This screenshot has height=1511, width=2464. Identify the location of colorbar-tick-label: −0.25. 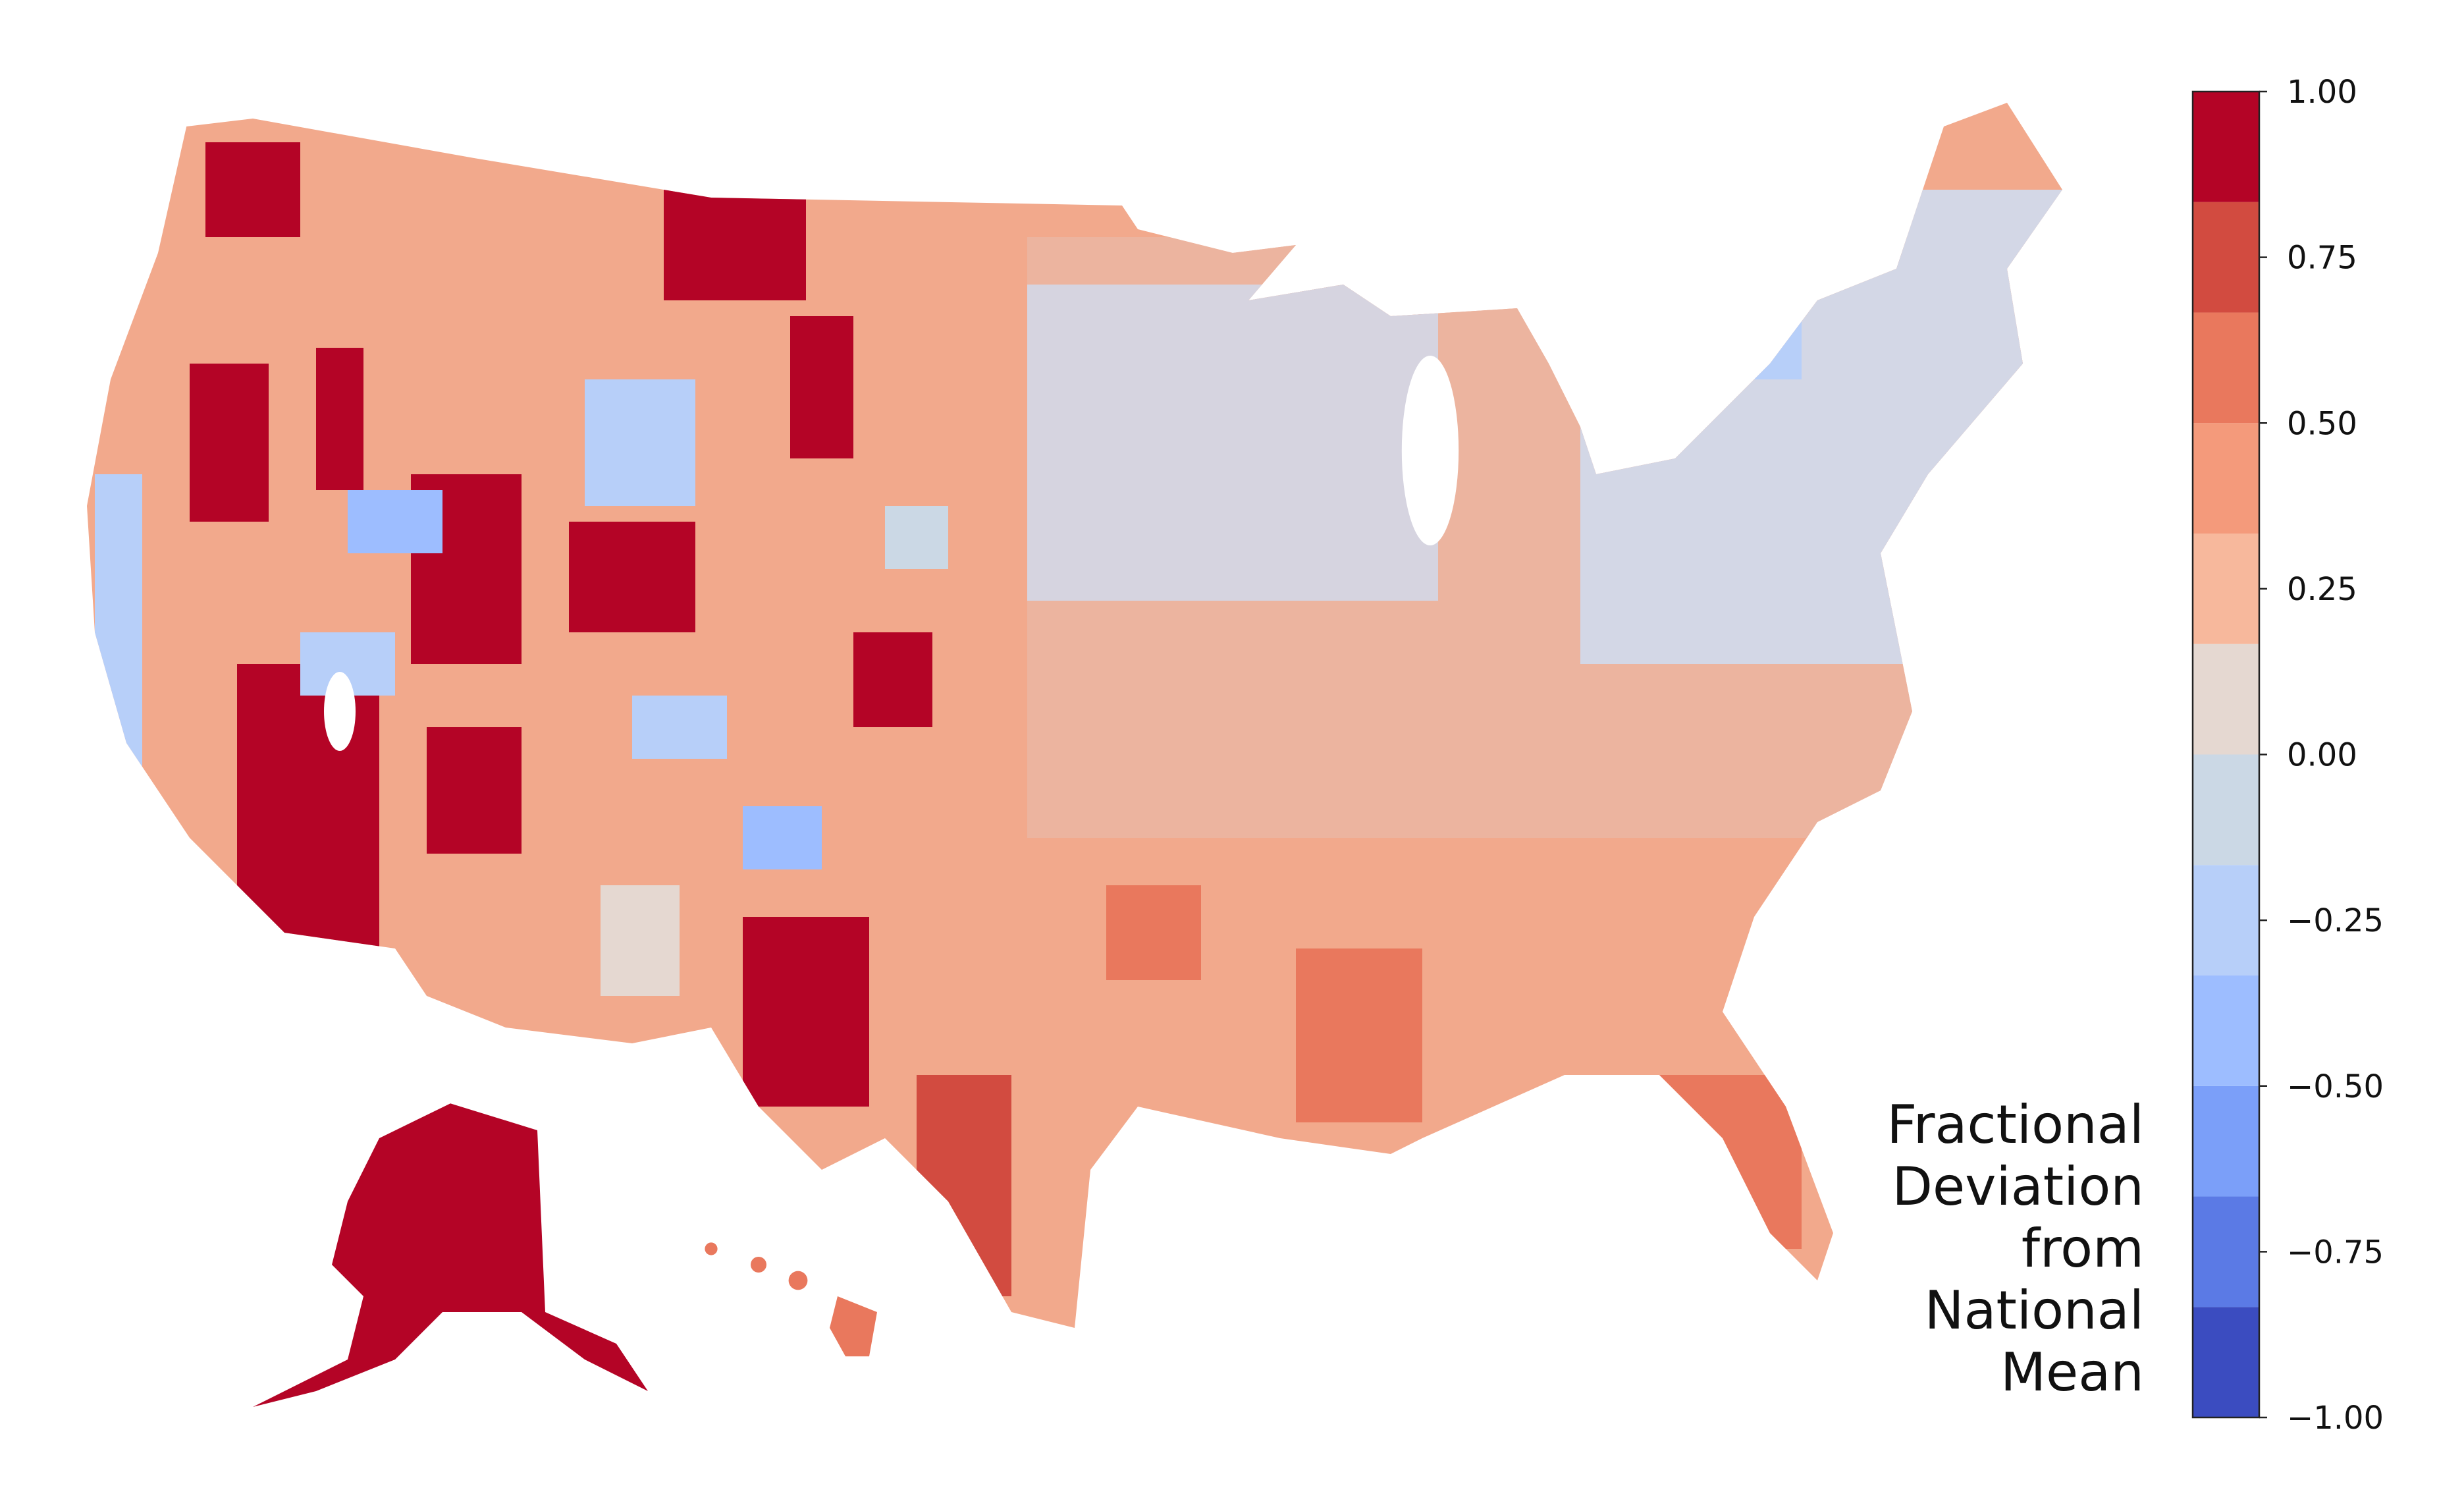
(2335, 920).